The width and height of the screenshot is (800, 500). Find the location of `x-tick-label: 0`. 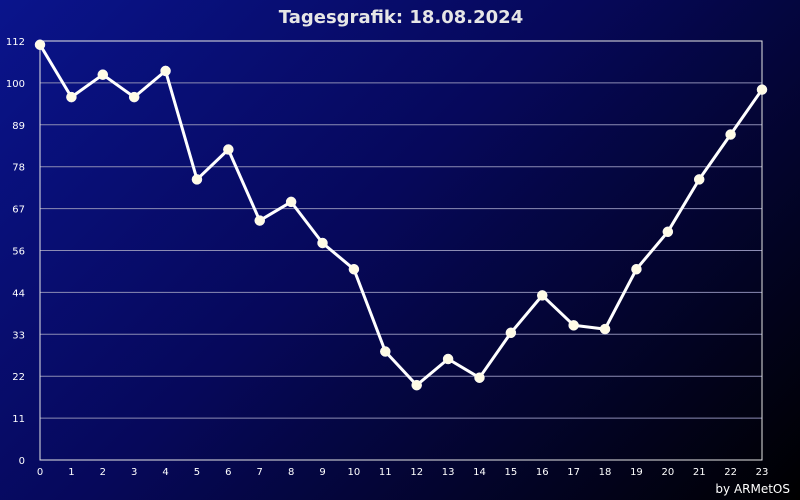

x-tick-label: 0 is located at coordinates (40, 472).